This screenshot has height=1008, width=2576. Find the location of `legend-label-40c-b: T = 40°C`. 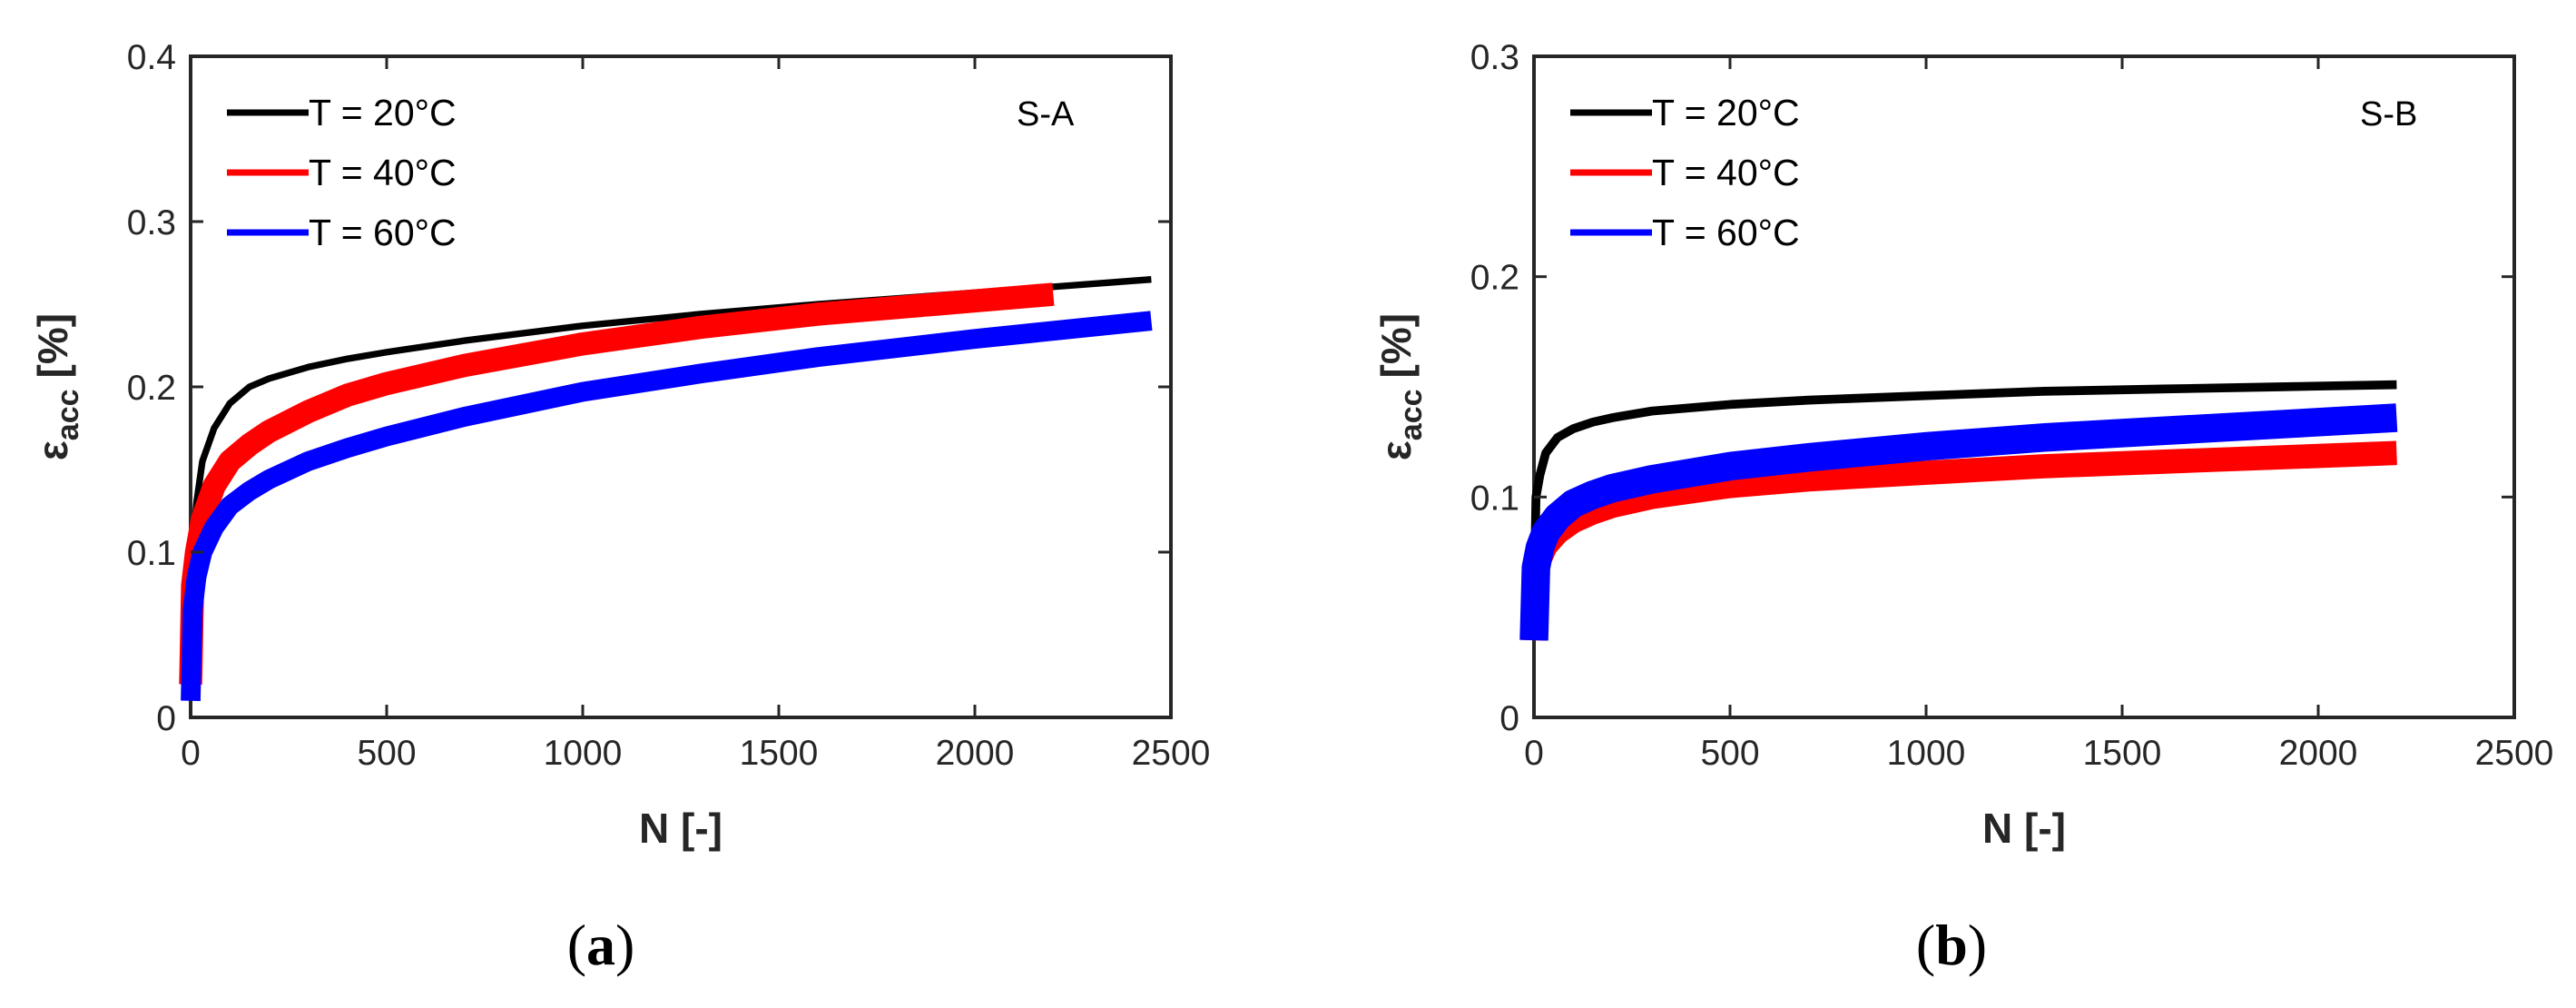

legend-label-40c-b: T = 40°C is located at coordinates (1726, 173).